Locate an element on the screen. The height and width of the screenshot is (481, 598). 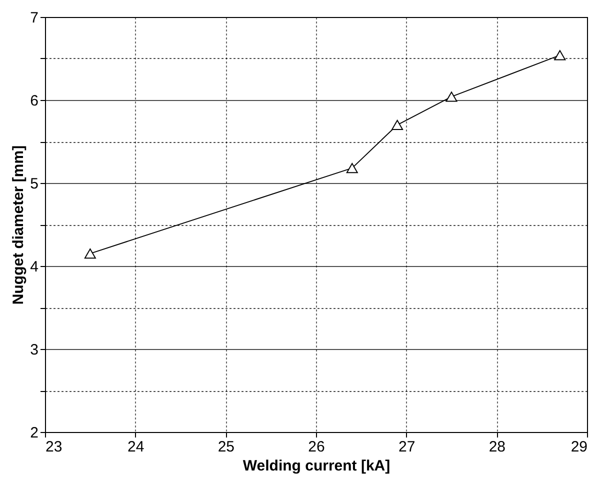
x-tick-label: 24 is located at coordinates (135, 447).